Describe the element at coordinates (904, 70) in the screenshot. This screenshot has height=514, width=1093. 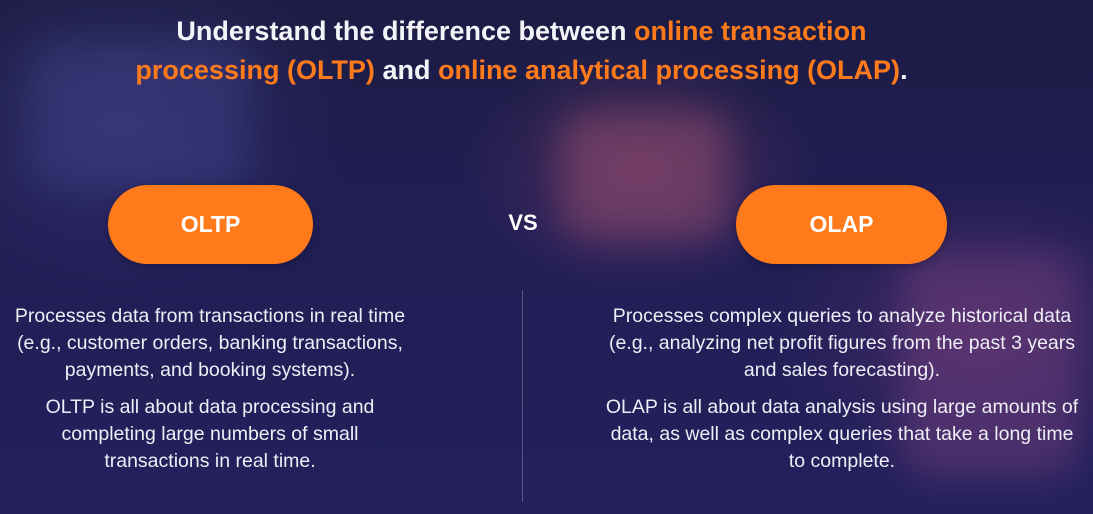
I see `headline-period: .` at that location.